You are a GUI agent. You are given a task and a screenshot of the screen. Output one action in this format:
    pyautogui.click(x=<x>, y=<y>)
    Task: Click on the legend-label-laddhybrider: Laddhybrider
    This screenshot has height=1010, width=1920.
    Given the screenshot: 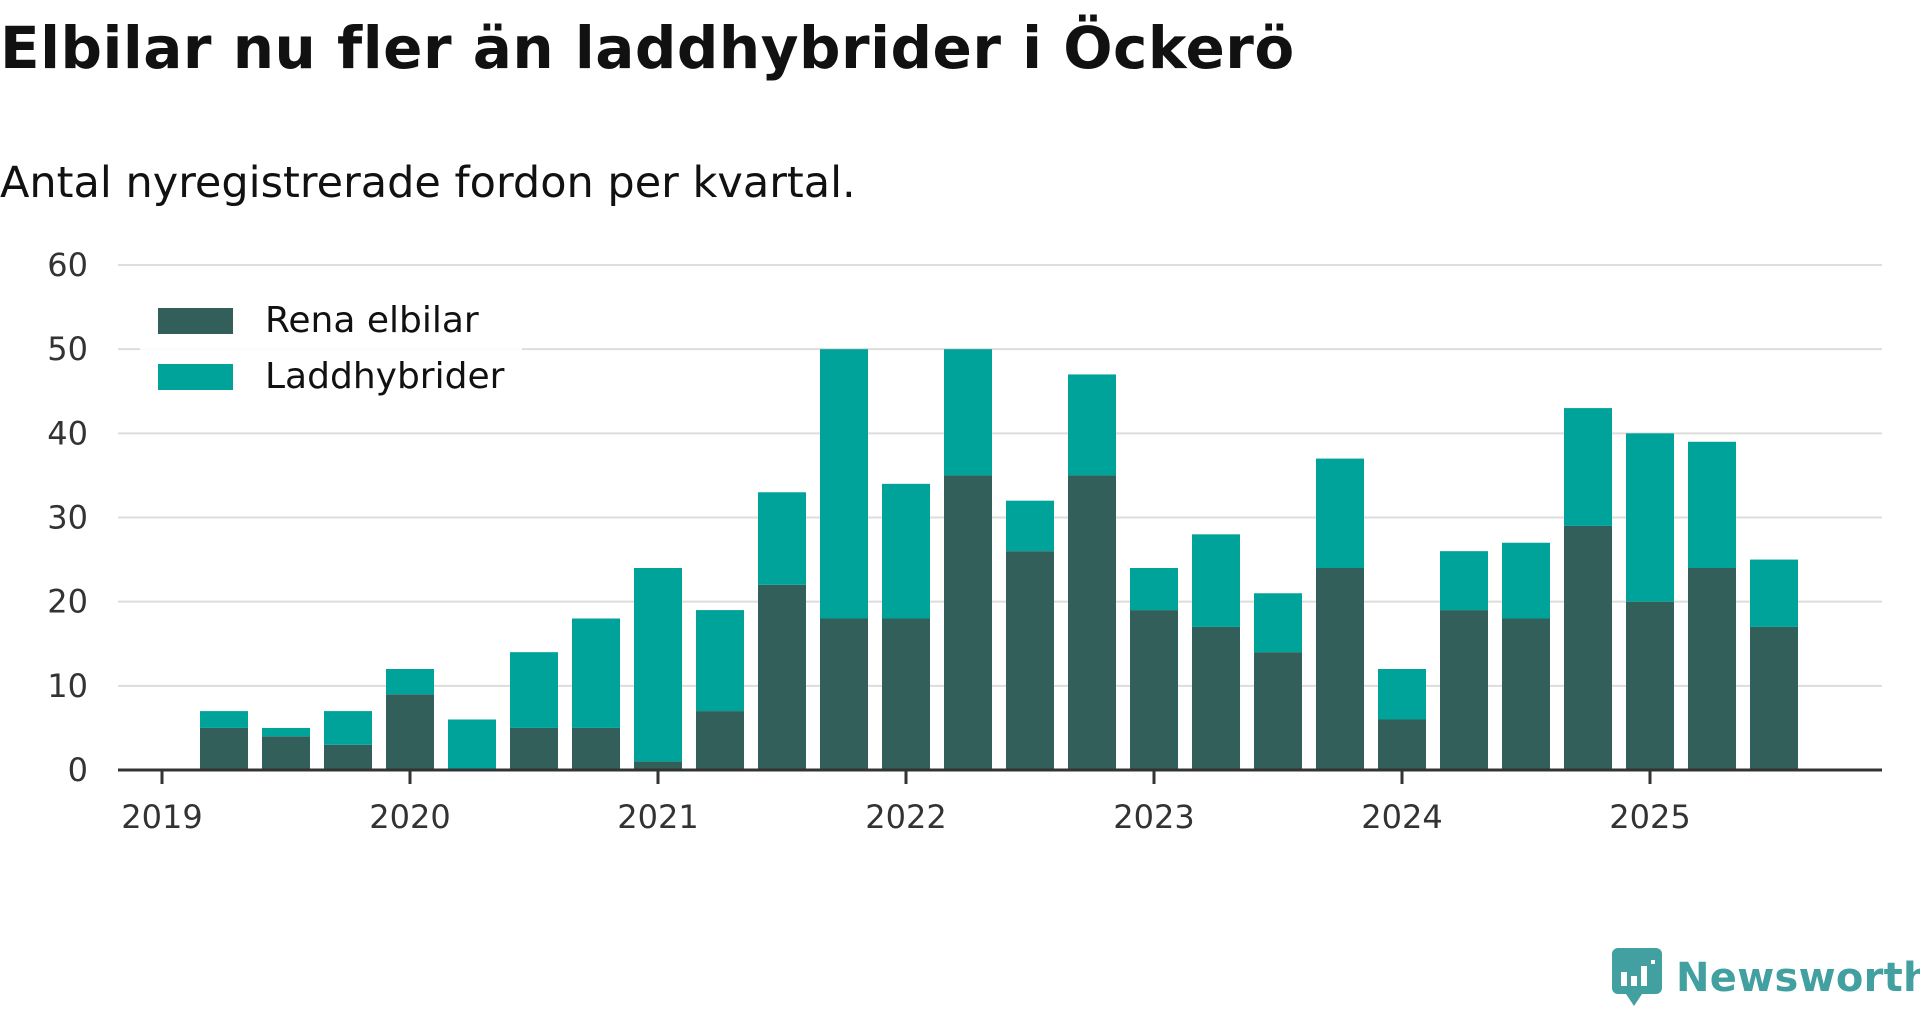 What is the action you would take?
    pyautogui.click(x=385, y=376)
    